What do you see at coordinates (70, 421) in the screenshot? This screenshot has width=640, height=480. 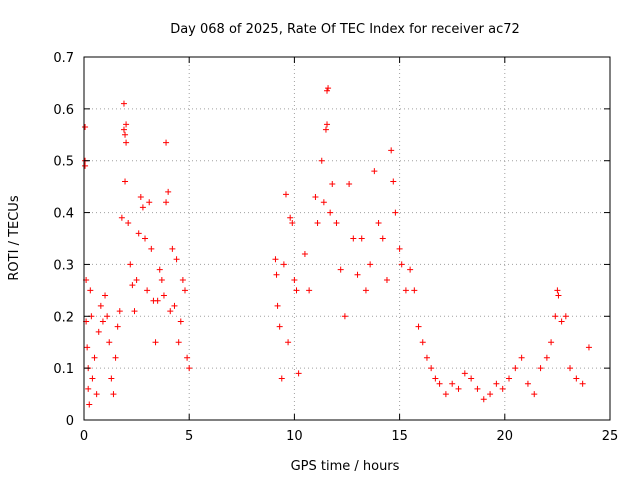 I see `y-tick-label: 0` at bounding box center [70, 421].